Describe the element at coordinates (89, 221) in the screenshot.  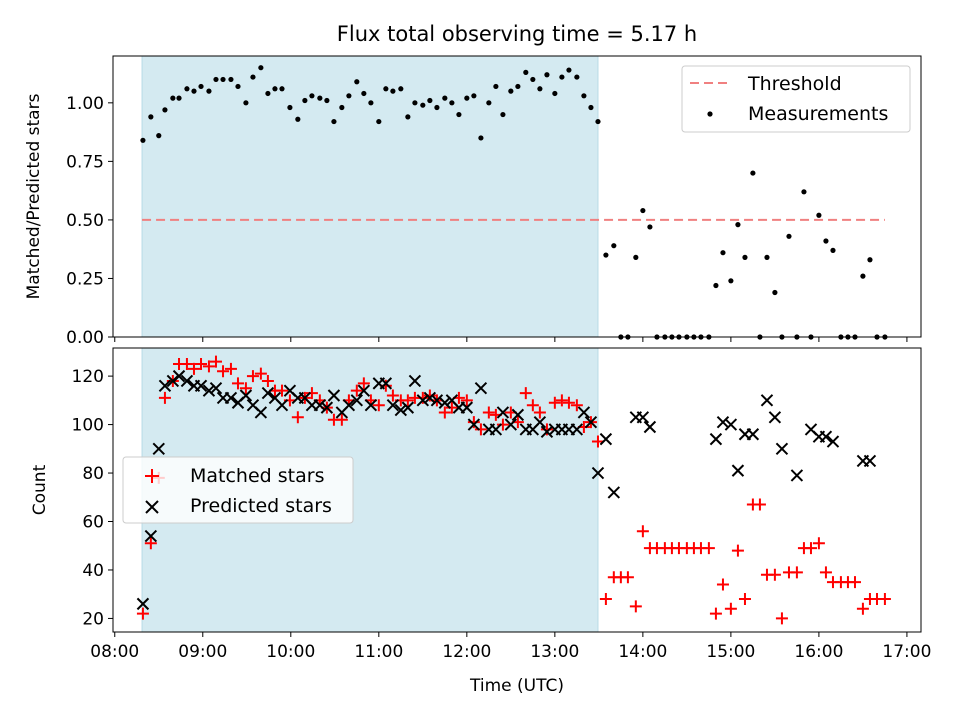
I see `ratio-y-ticks: 0.00 0.25 0.50 0.75 1.00` at that location.